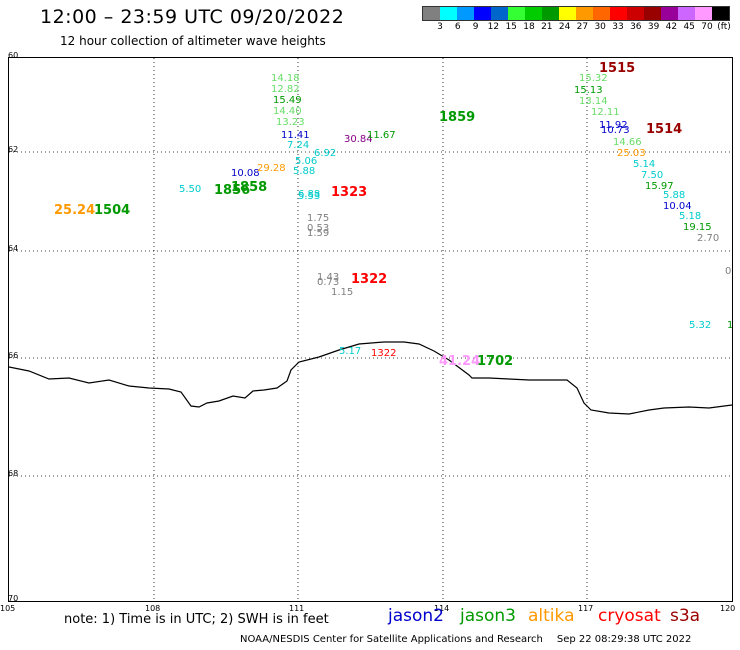 Image resolution: width=740 pixels, height=650 pixels. What do you see at coordinates (644, 164) in the screenshot?
I see `wave-height-label: 5.14` at bounding box center [644, 164].